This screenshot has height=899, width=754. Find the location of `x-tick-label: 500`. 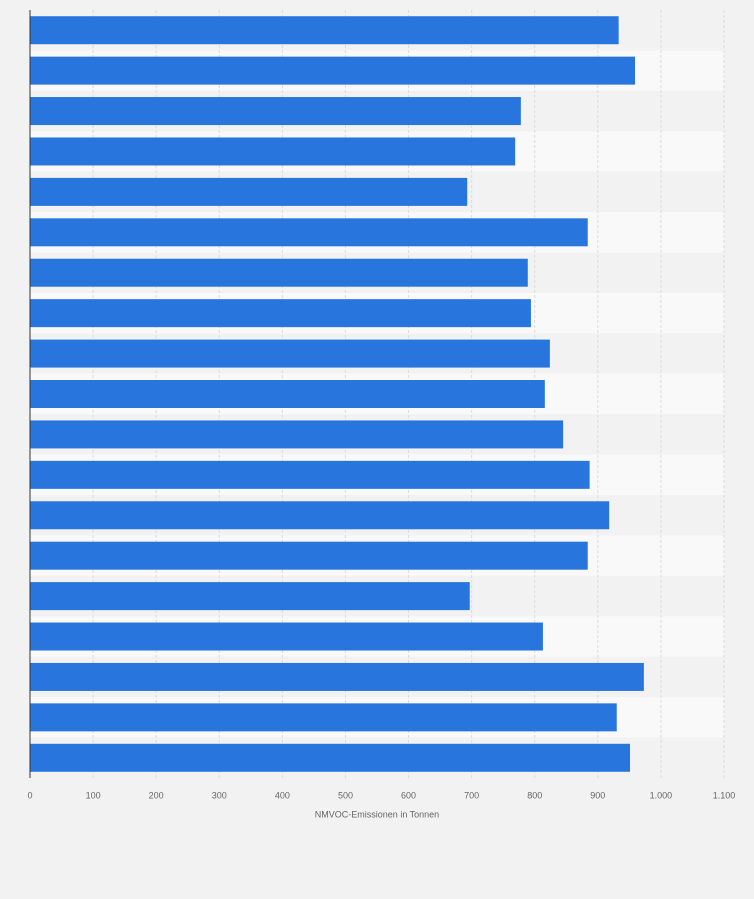

x-tick-label: 500 is located at coordinates (345, 795).